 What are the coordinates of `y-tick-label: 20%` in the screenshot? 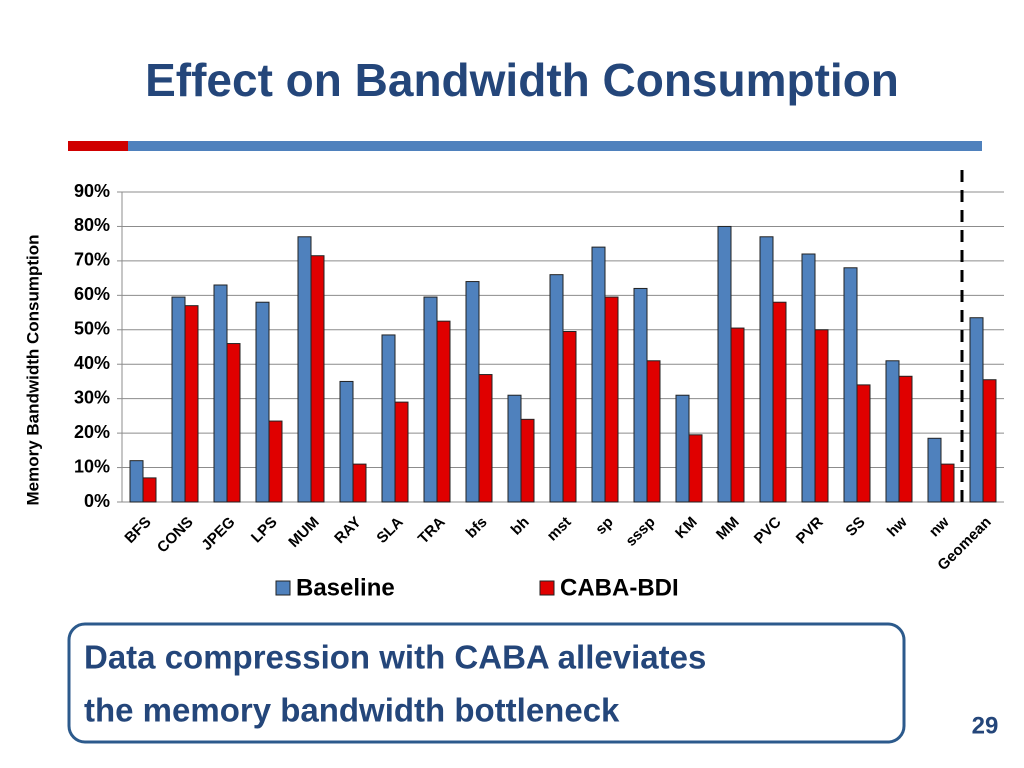 It's located at (92, 432).